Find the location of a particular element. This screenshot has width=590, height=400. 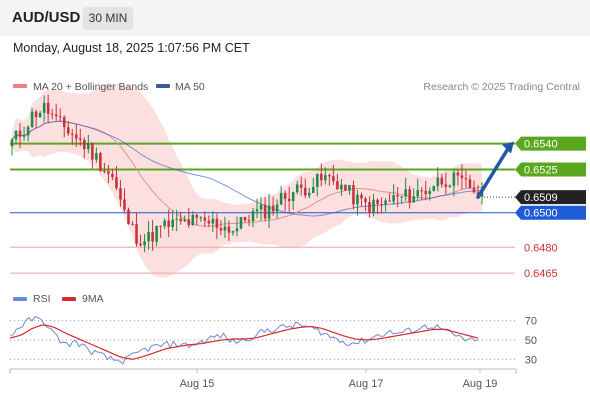

resistance-label-box is located at coordinates (550, 169).